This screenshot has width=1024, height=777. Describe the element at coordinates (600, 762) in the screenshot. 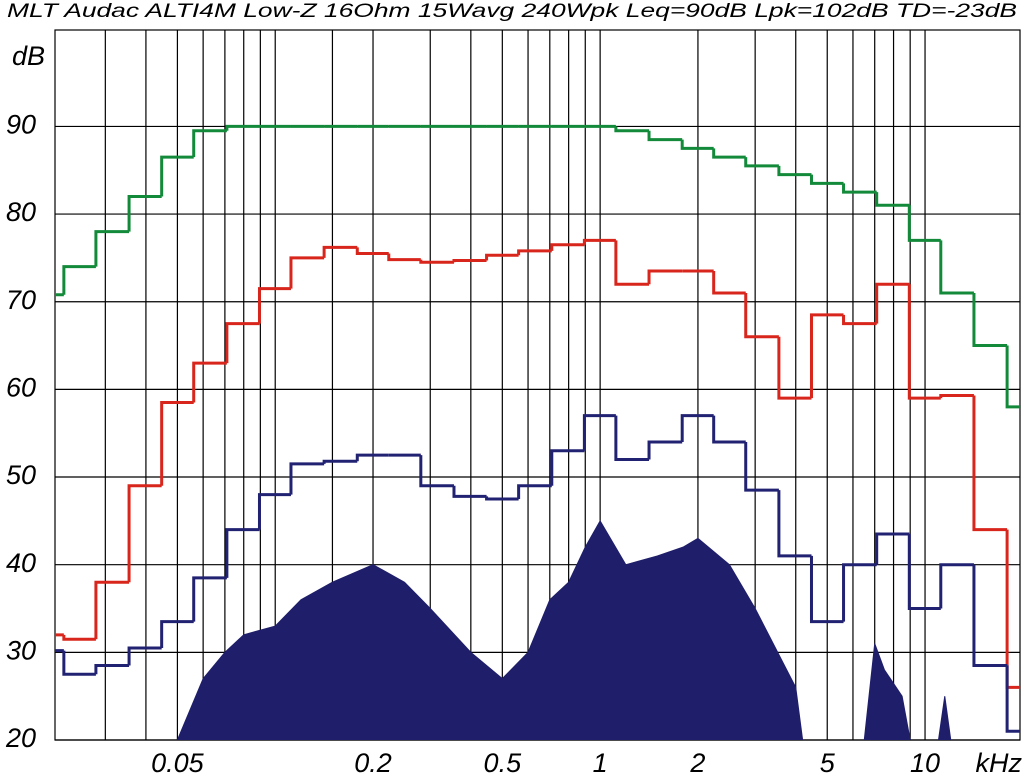

I see `x-tick-label: 1` at that location.